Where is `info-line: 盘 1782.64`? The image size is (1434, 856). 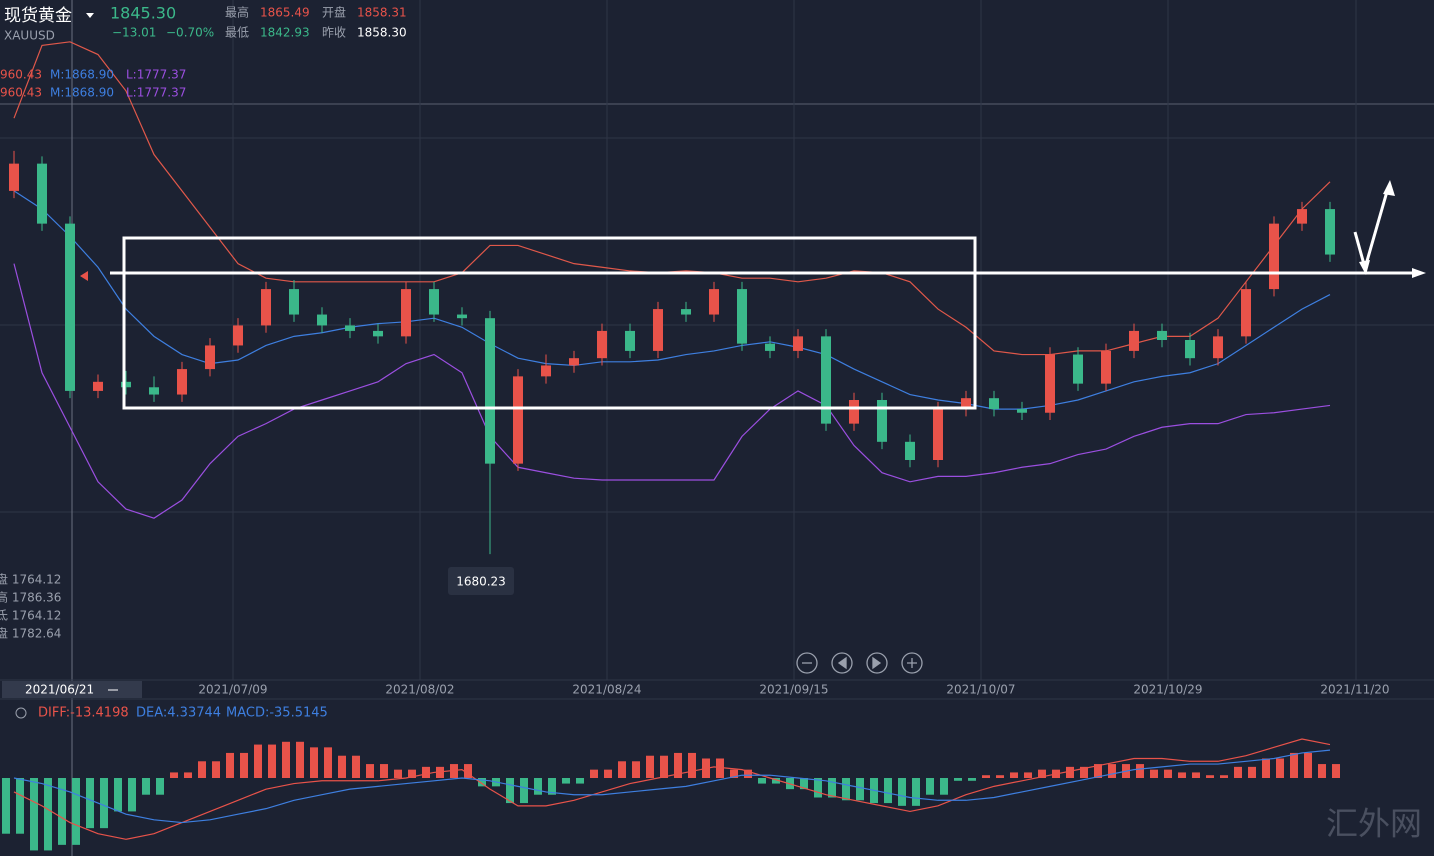
info-line: 盘 1782.64 is located at coordinates (30, 633).